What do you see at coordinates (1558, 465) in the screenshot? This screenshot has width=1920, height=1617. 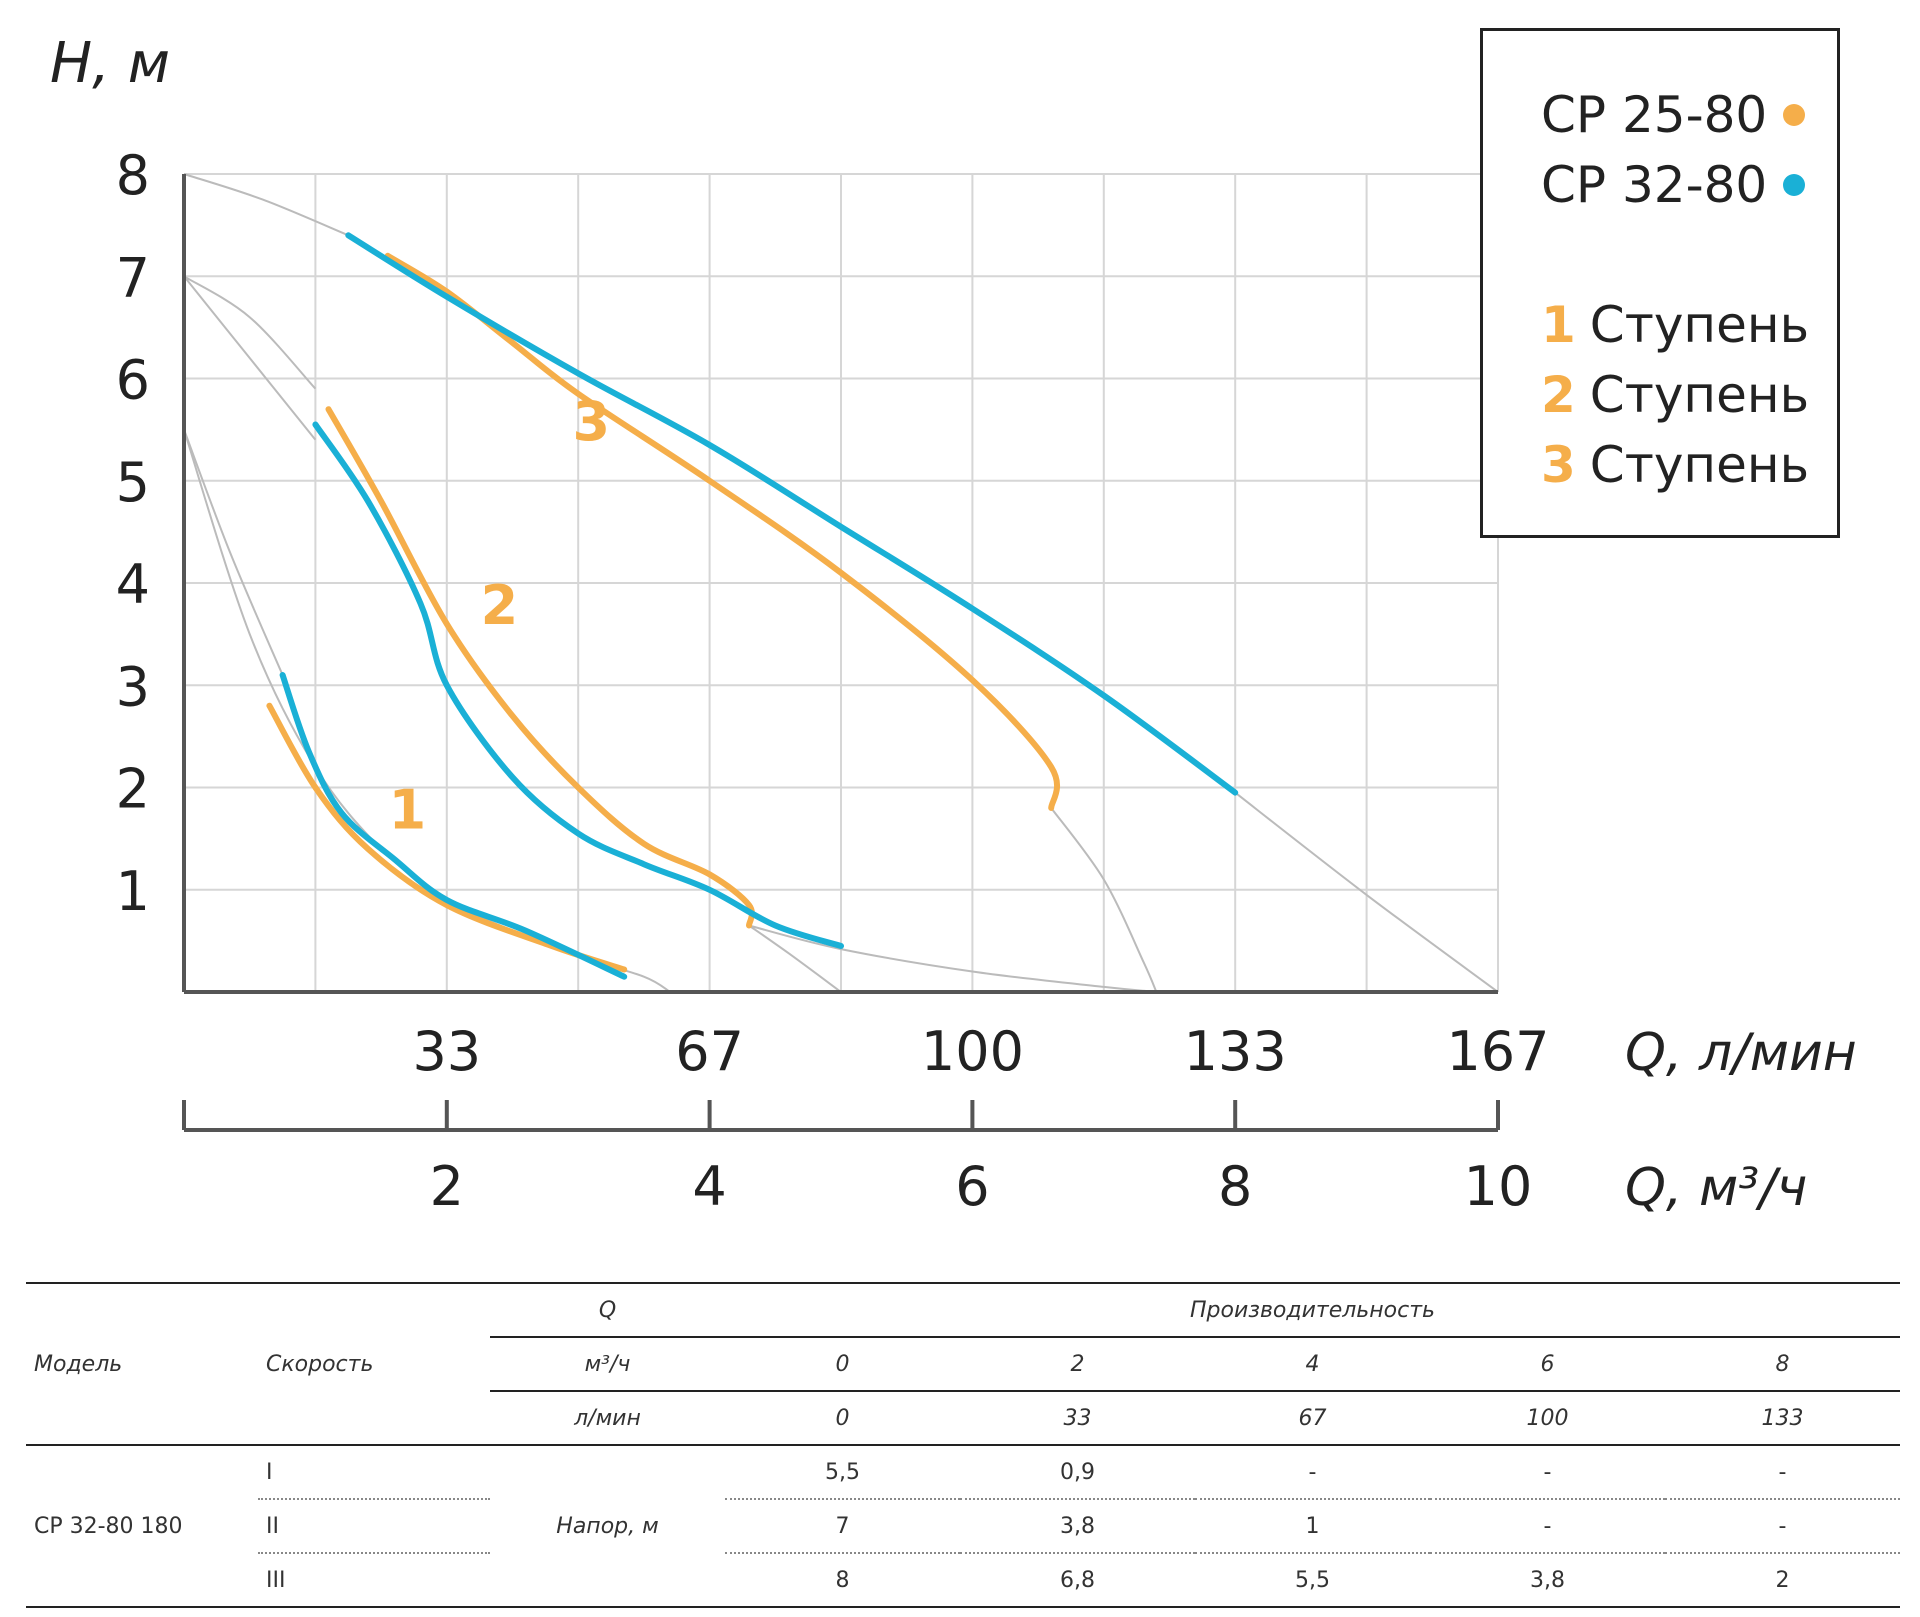 I see `stage-number: 3` at bounding box center [1558, 465].